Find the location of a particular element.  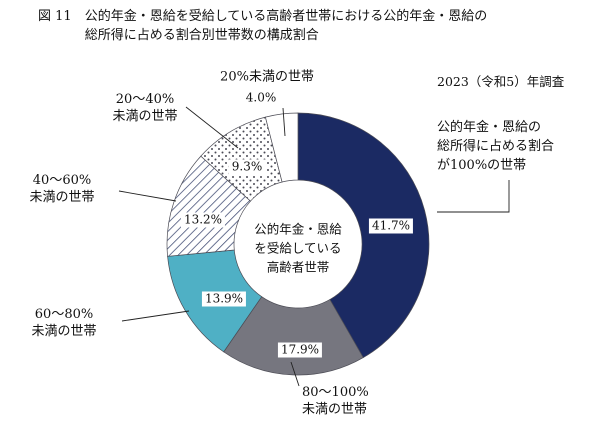

callout-80-100-line1: 80〜100% is located at coordinates (335, 392).